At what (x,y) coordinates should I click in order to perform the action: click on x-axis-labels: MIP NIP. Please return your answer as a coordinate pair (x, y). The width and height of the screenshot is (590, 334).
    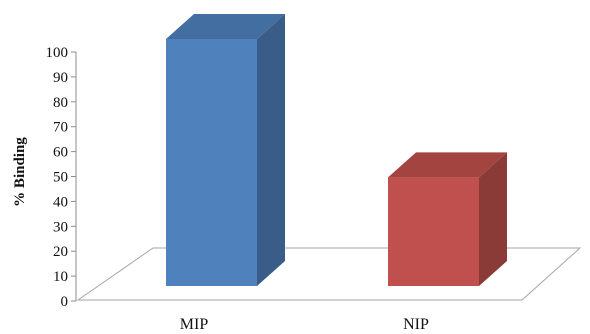
    Looking at the image, I should click on (304, 324).